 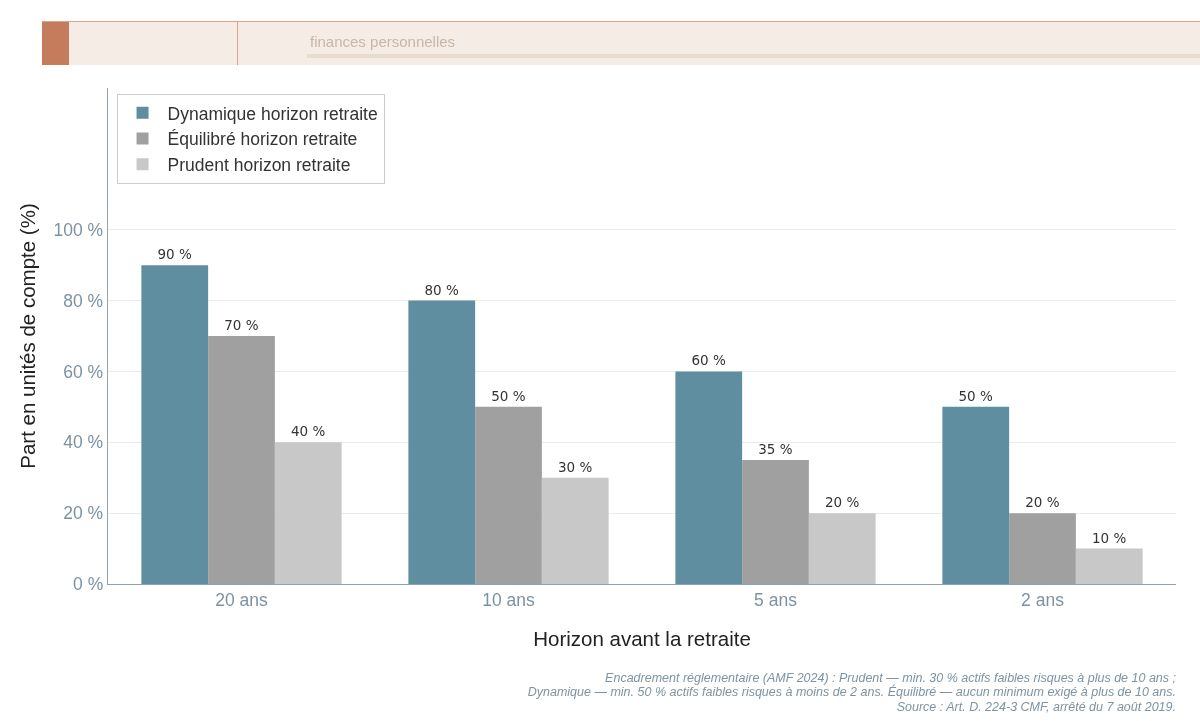 What do you see at coordinates (708, 360) in the screenshot?
I see `data-label: 60 %` at bounding box center [708, 360].